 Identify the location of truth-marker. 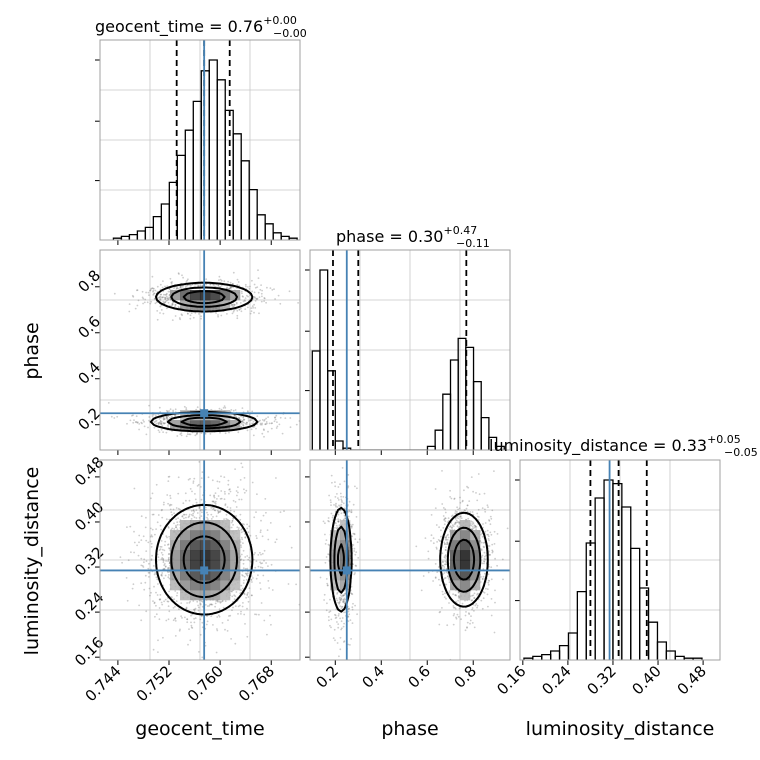
(204, 570).